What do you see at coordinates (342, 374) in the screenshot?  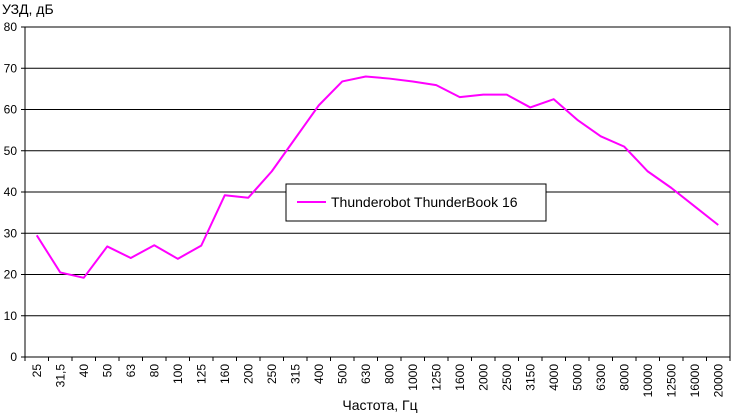 I see `x-tick-label: 500` at bounding box center [342, 374].